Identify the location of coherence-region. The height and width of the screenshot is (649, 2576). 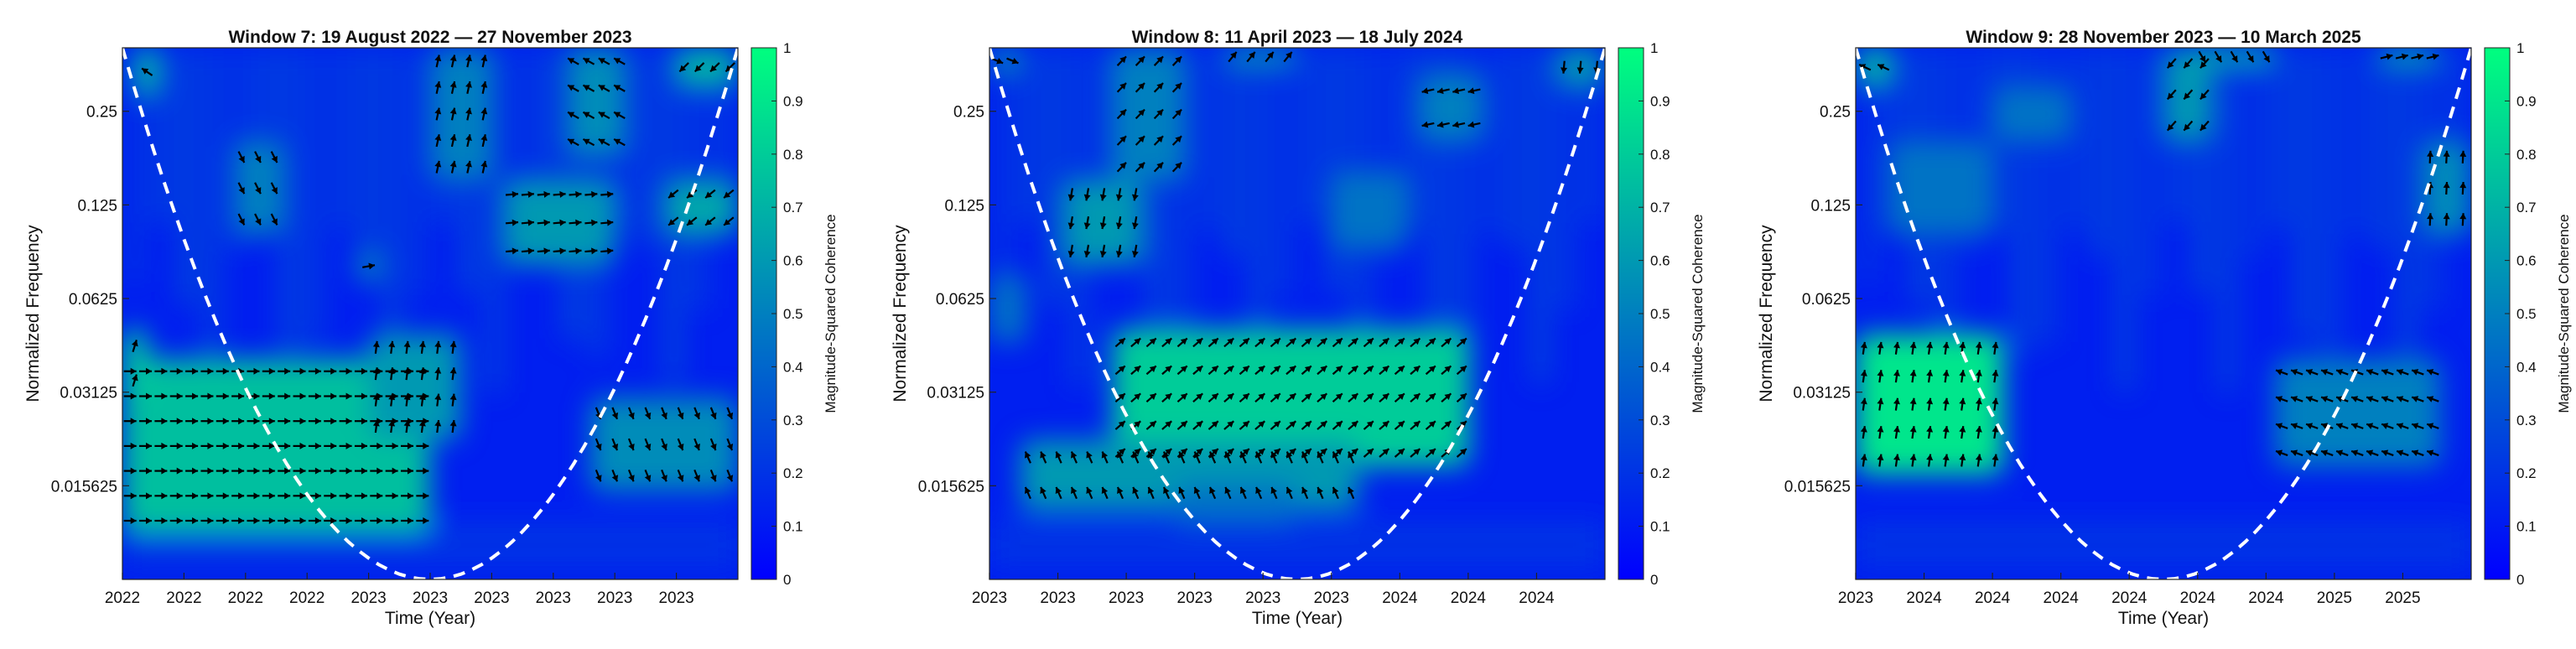
(1008, 308).